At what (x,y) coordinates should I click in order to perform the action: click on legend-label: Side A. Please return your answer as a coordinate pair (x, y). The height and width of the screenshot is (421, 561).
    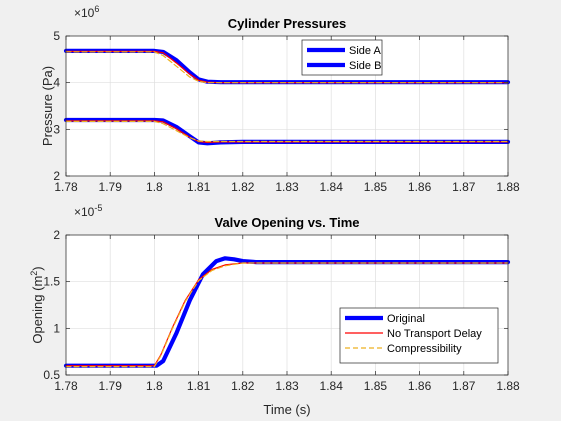
    Looking at the image, I should click on (365, 51).